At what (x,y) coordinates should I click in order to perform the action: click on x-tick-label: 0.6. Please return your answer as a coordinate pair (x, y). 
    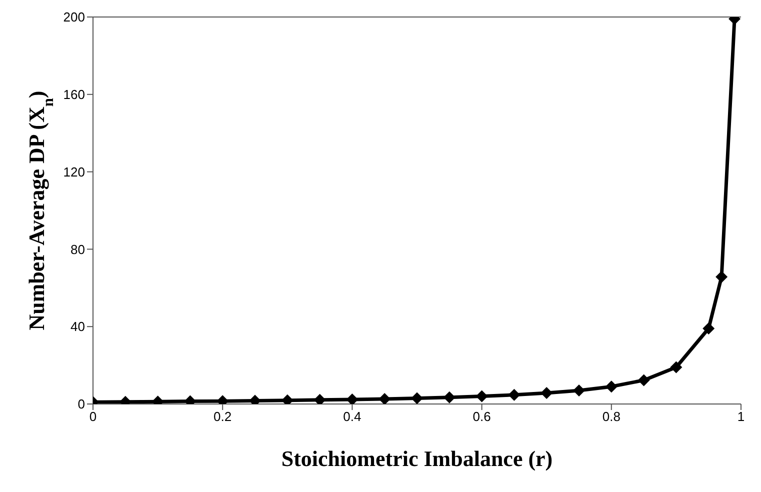
    Looking at the image, I should click on (481, 416).